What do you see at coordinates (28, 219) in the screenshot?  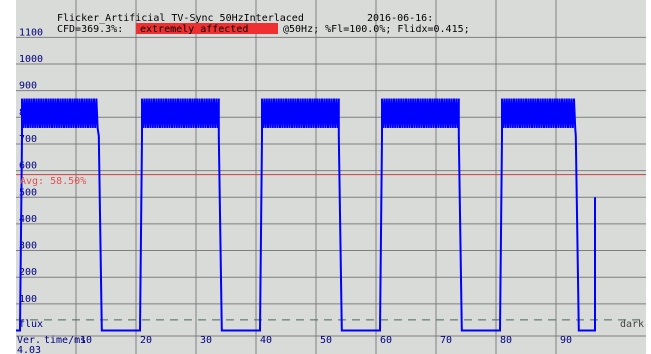 I see `y-tick-label: 400` at bounding box center [28, 219].